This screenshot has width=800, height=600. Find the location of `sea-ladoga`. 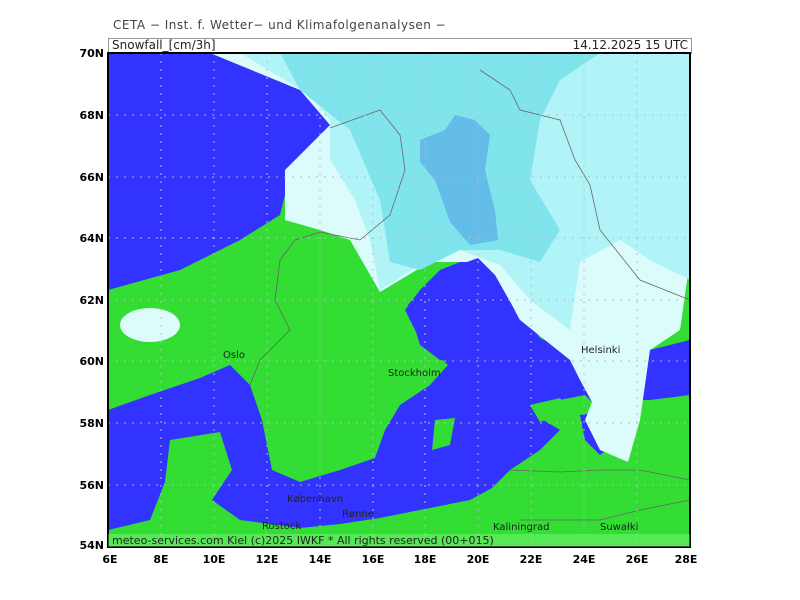

sea-ladoga is located at coordinates (670, 362).